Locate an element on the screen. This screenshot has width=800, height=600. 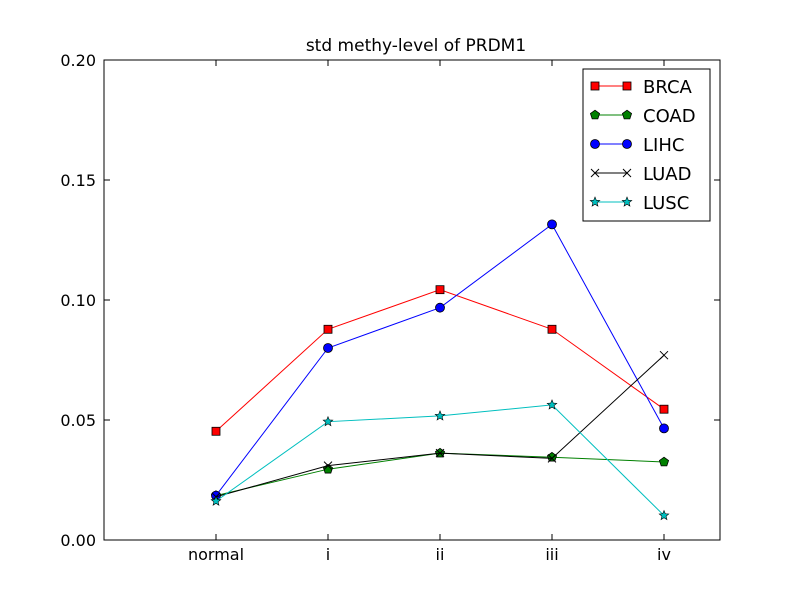
x-tick-label: ii is located at coordinates (440, 554).